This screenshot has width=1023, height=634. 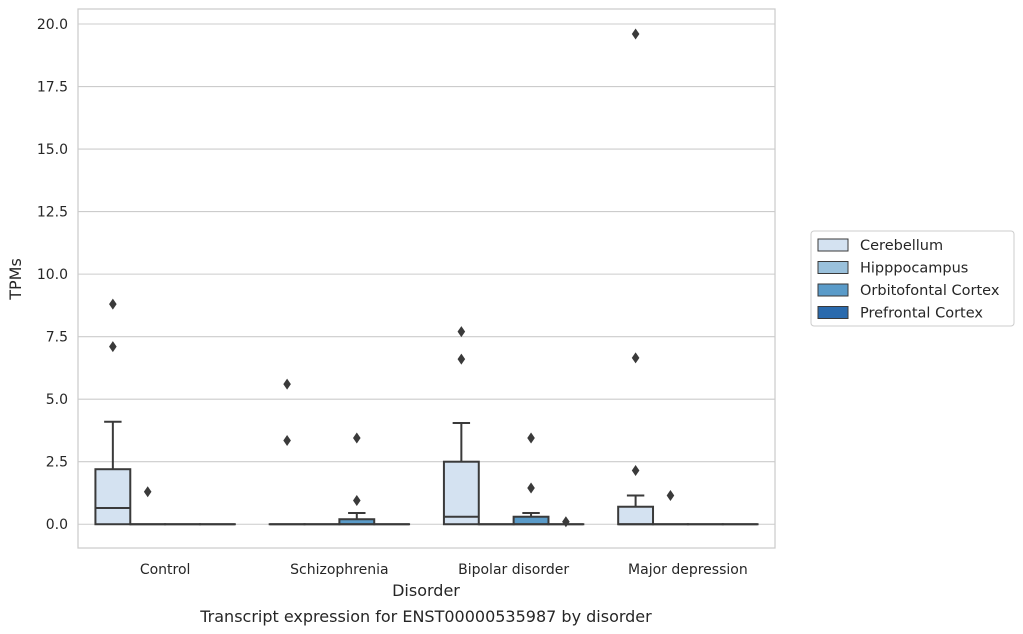 What do you see at coordinates (901, 246) in the screenshot?
I see `legend-label: Cerebellum` at bounding box center [901, 246].